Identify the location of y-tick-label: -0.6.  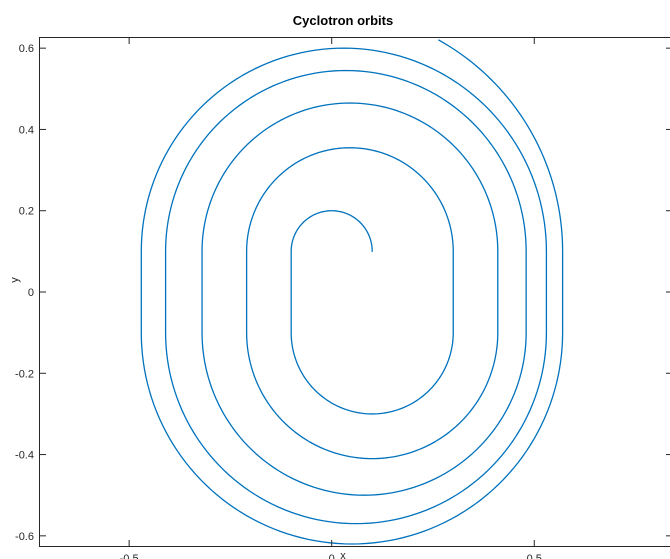
(24, 537).